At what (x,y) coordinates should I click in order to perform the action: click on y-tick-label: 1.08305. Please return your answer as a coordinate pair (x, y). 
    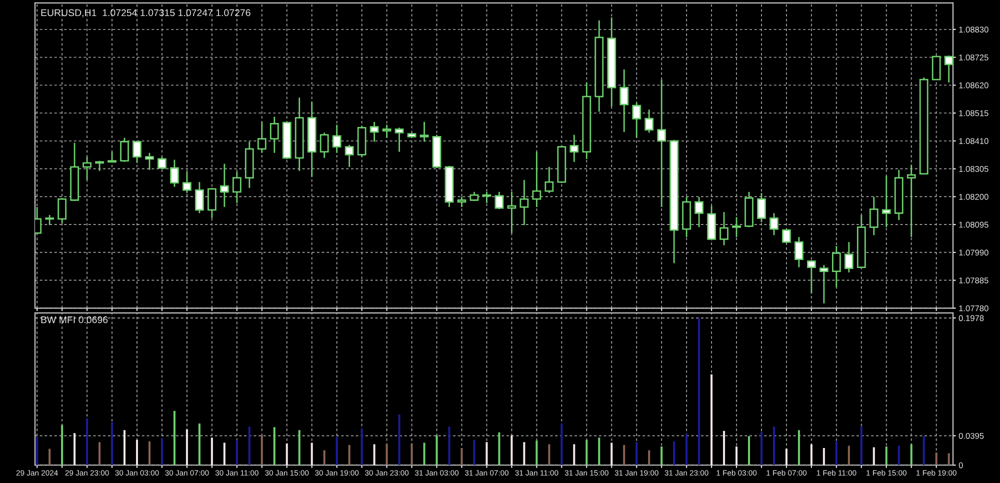
    Looking at the image, I should click on (973, 169).